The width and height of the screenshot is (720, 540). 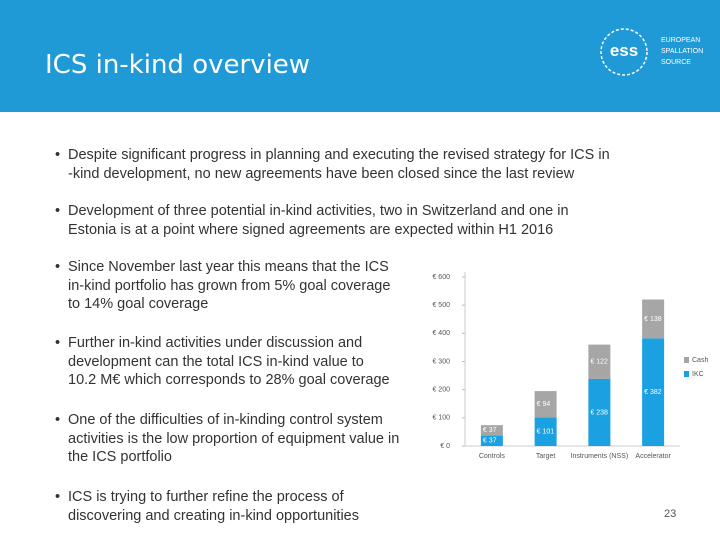 What do you see at coordinates (445, 446) in the screenshot?
I see `y-tick-label: € 0` at bounding box center [445, 446].